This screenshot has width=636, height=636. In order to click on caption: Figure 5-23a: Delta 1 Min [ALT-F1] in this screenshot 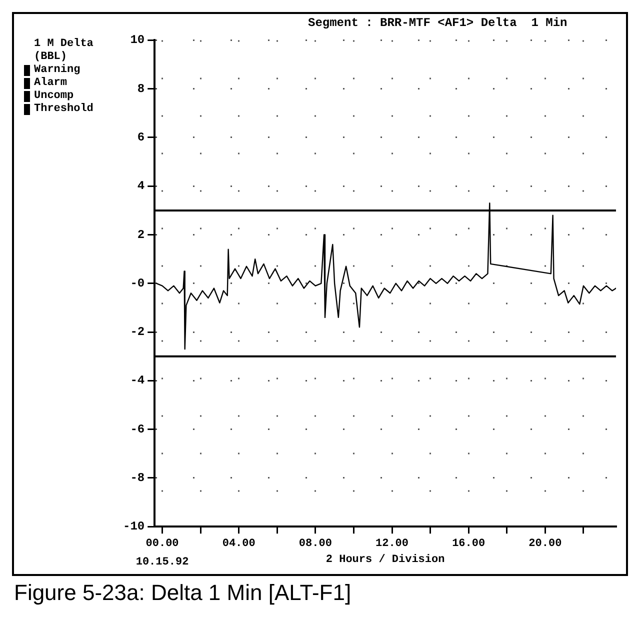, I will do `click(183, 593)`.